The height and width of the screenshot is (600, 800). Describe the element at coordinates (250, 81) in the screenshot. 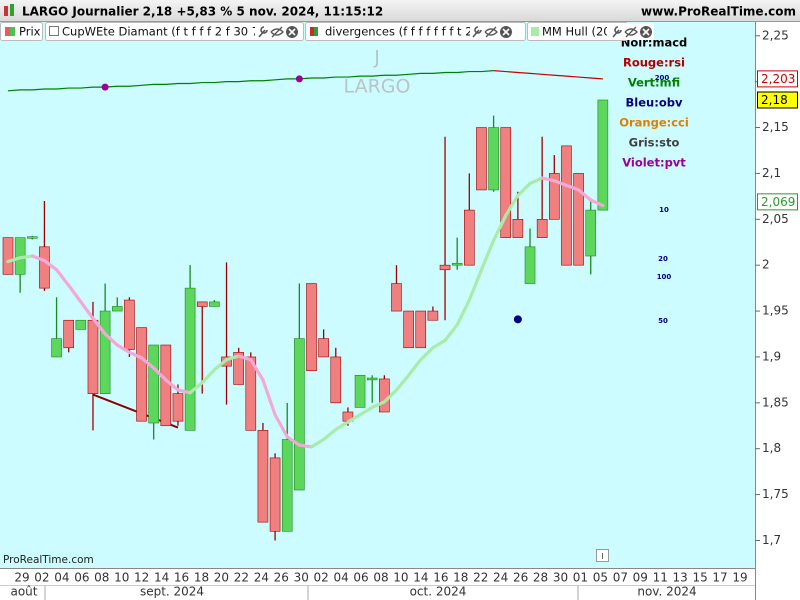

I see `indicator-line` at that location.